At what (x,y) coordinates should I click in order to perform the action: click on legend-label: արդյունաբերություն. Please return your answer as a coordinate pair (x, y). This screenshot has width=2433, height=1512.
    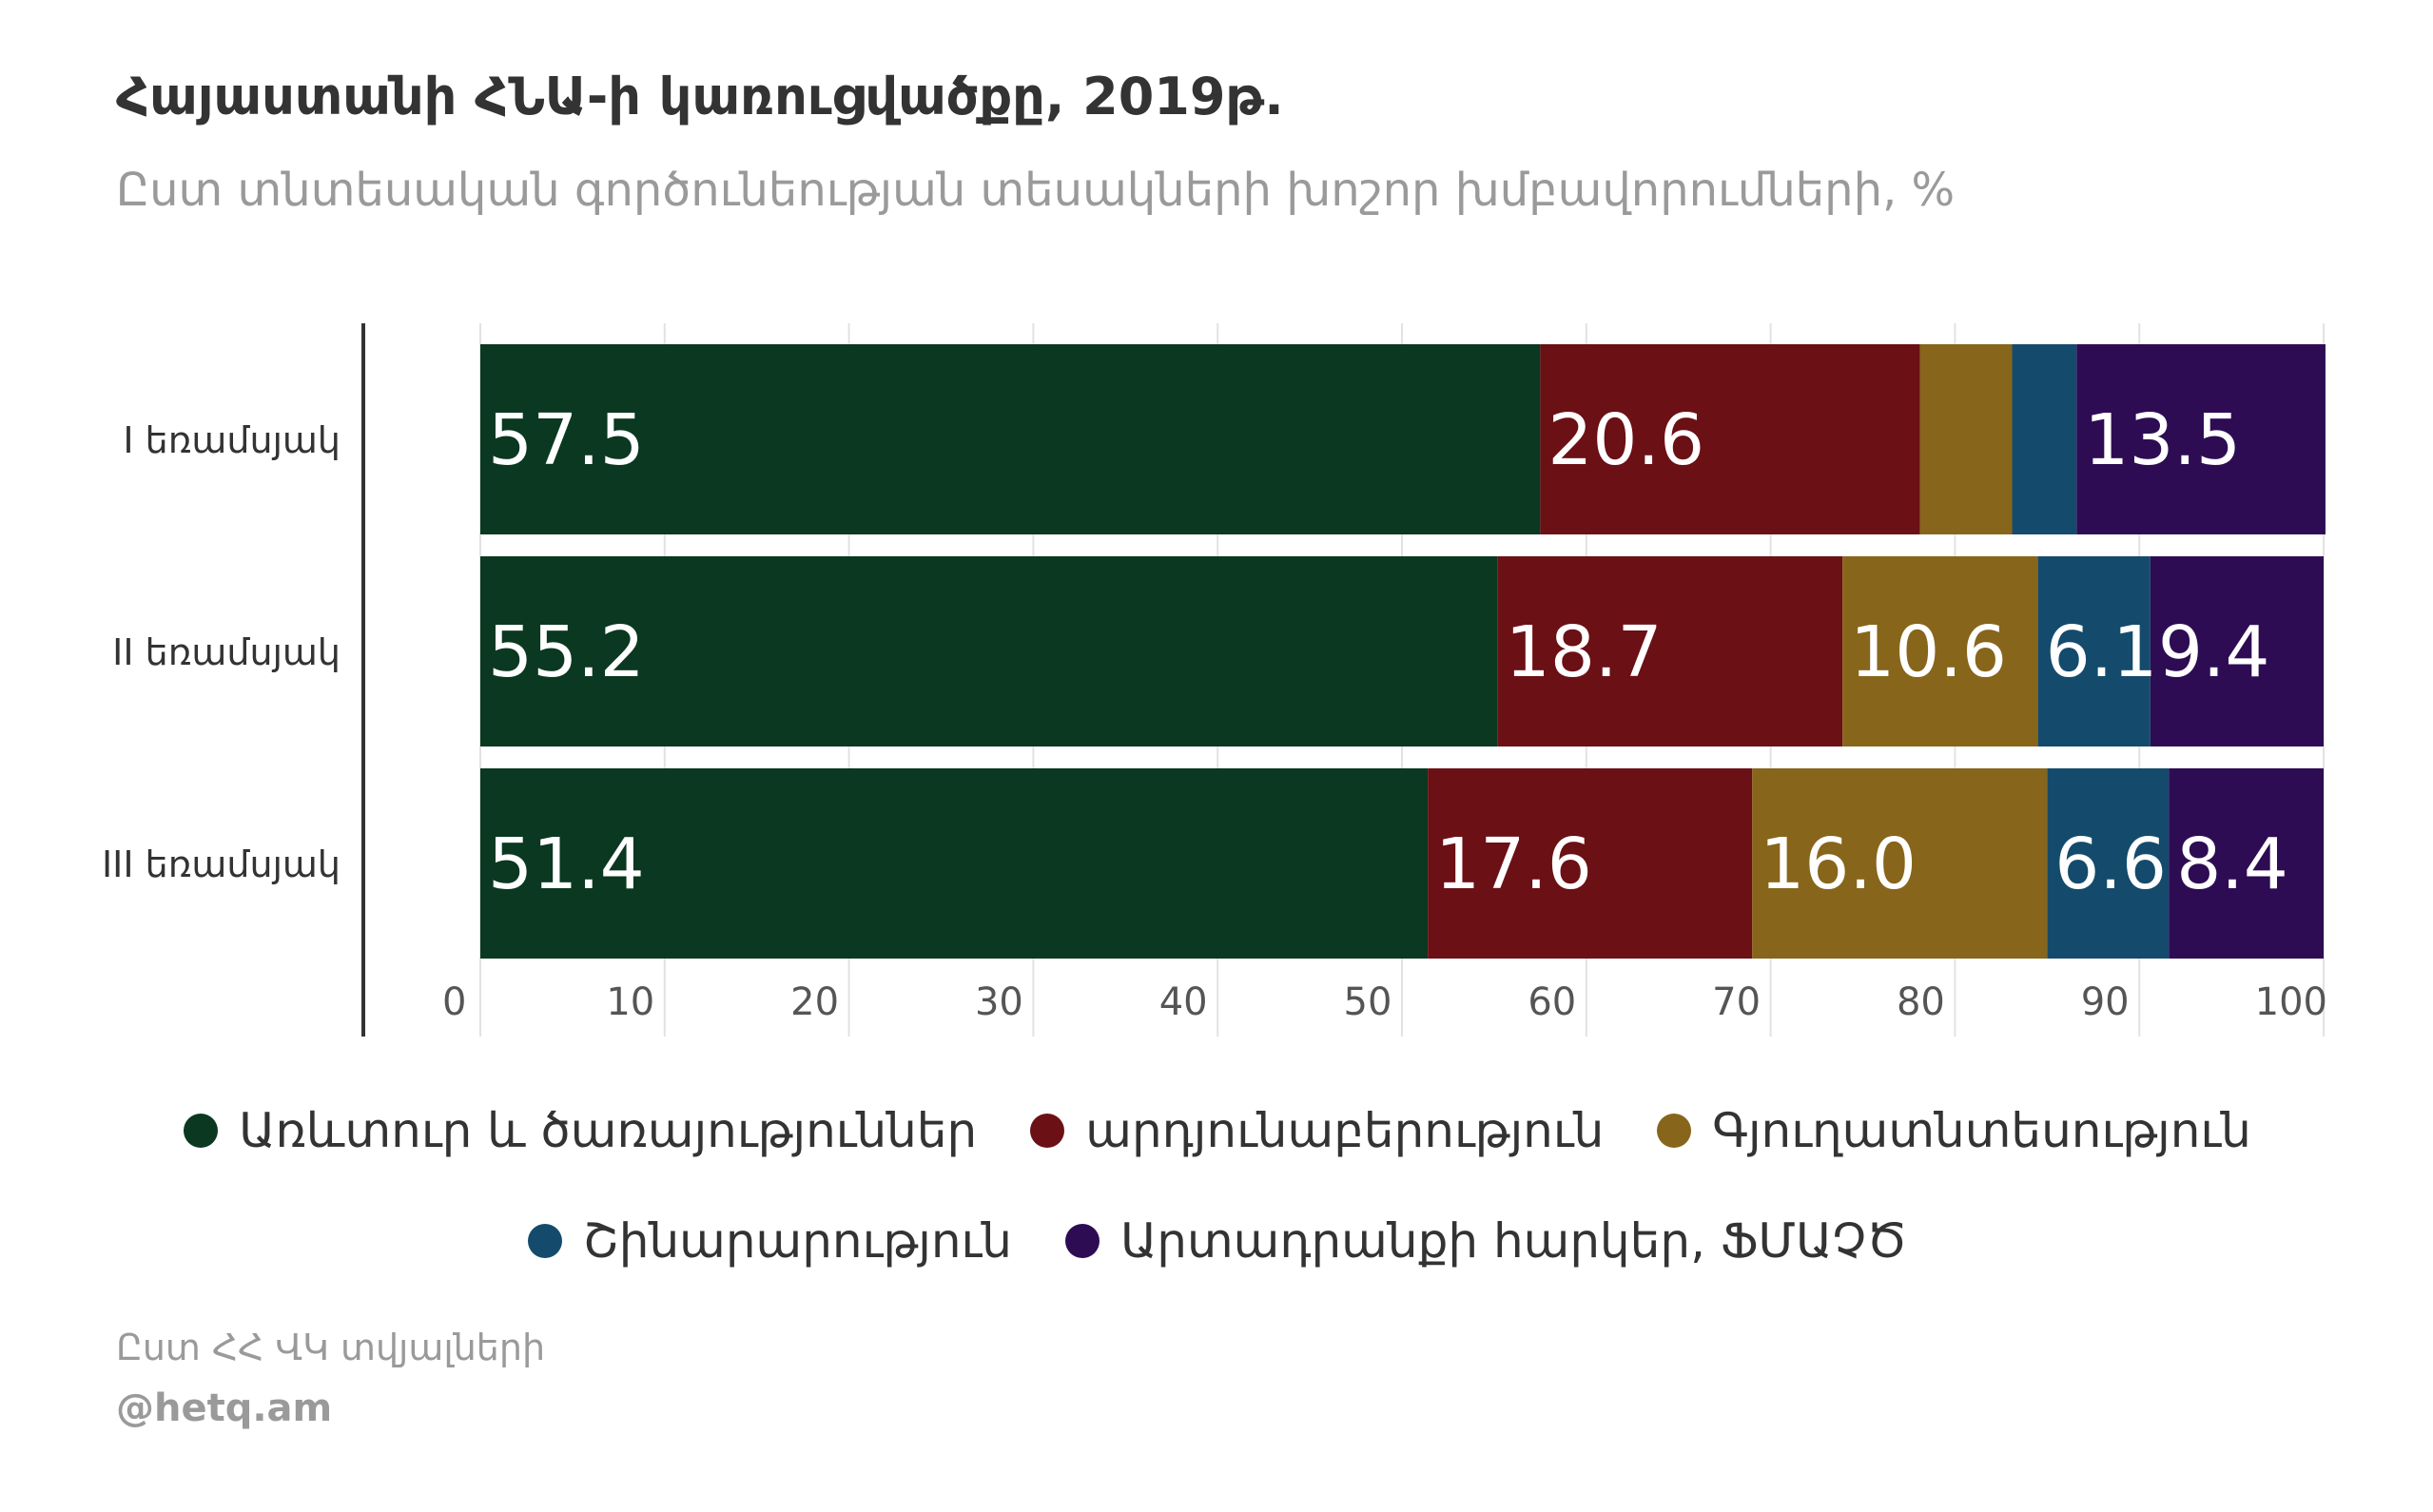
    Looking at the image, I should click on (1345, 1131).